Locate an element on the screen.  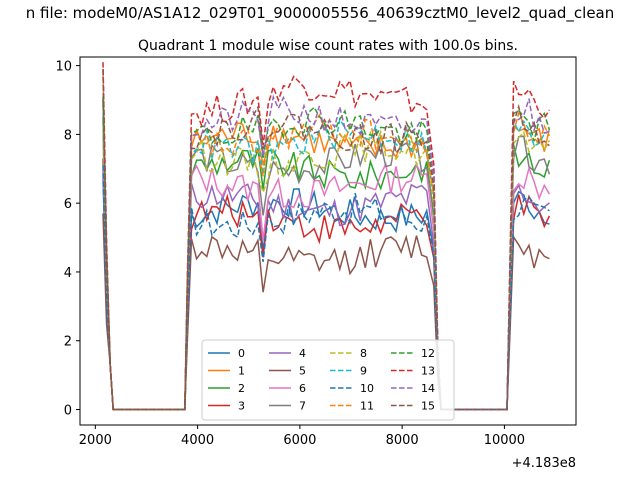
legend-label-1: 1 is located at coordinates (241, 371).